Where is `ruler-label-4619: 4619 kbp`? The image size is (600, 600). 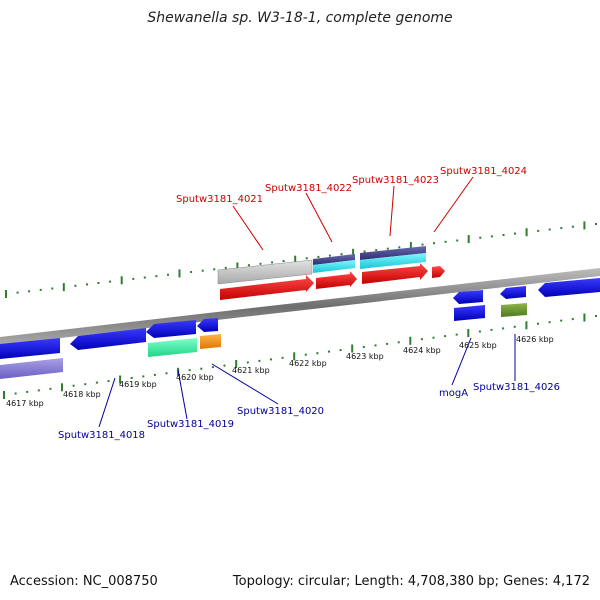
ruler-label-4619: 4619 kbp is located at coordinates (138, 384).